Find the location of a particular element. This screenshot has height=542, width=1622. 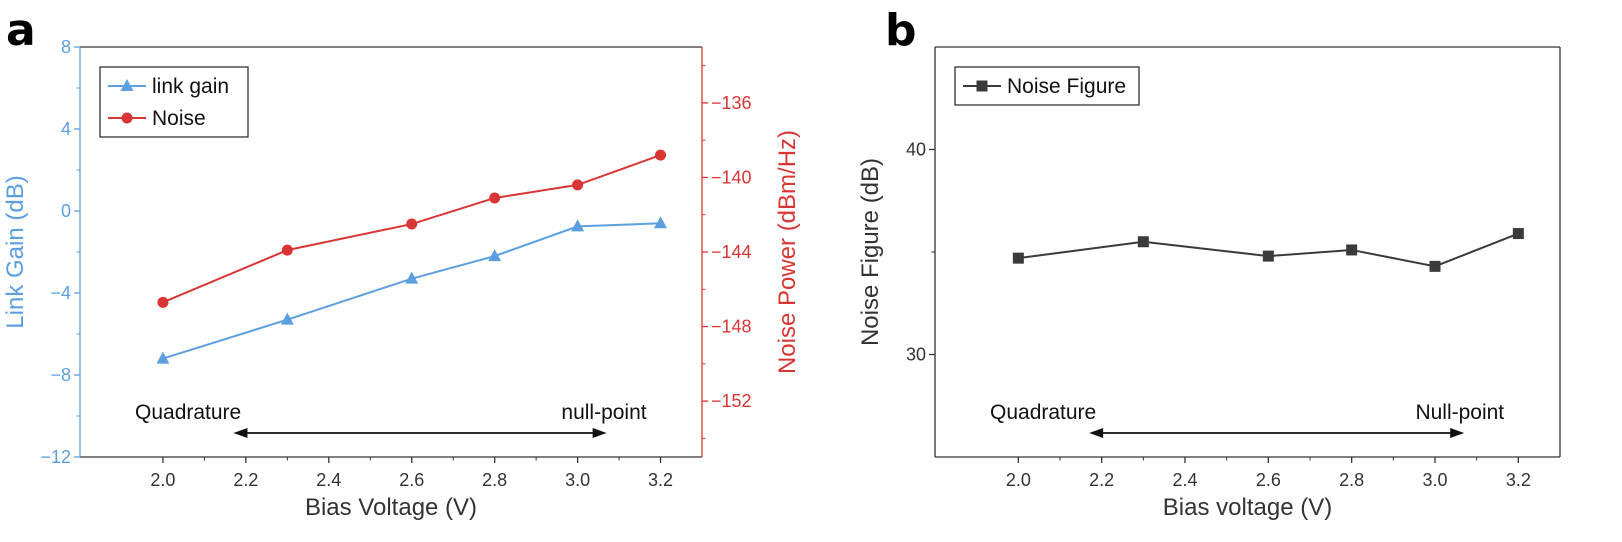

panel-a-label: a is located at coordinates (21, 30).